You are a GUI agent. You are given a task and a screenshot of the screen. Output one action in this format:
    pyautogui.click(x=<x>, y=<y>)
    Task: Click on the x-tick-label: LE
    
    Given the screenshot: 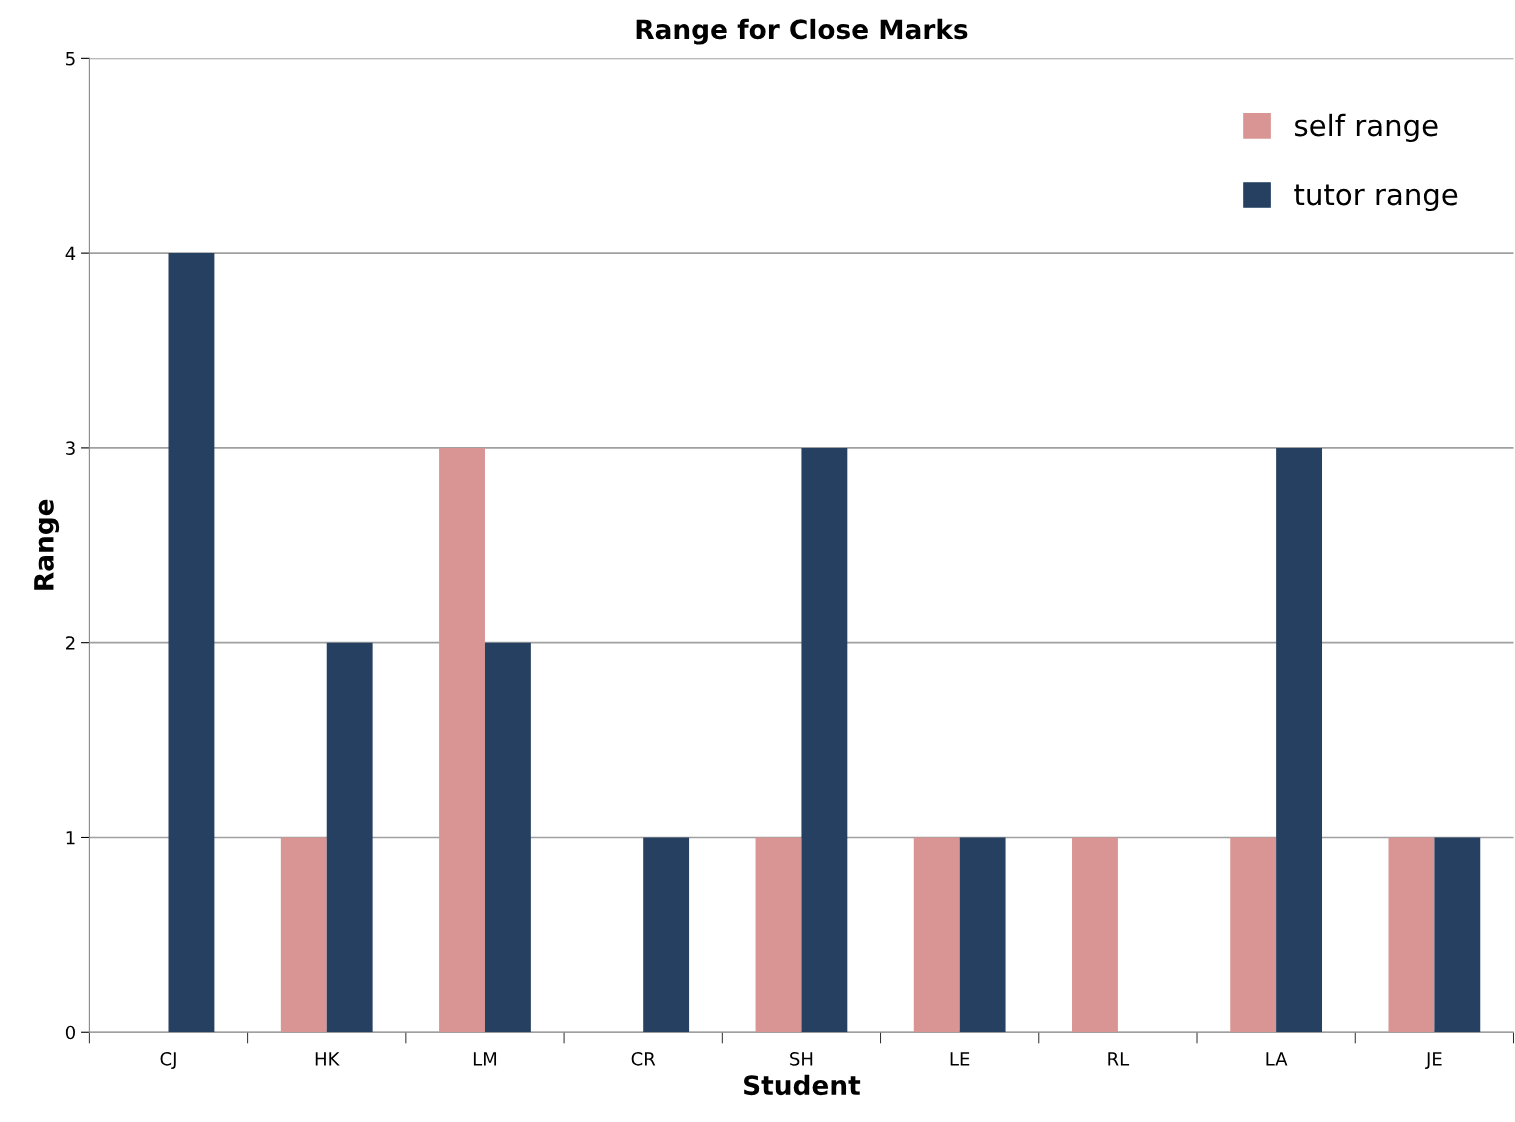 What is the action you would take?
    pyautogui.click(x=960, y=1059)
    